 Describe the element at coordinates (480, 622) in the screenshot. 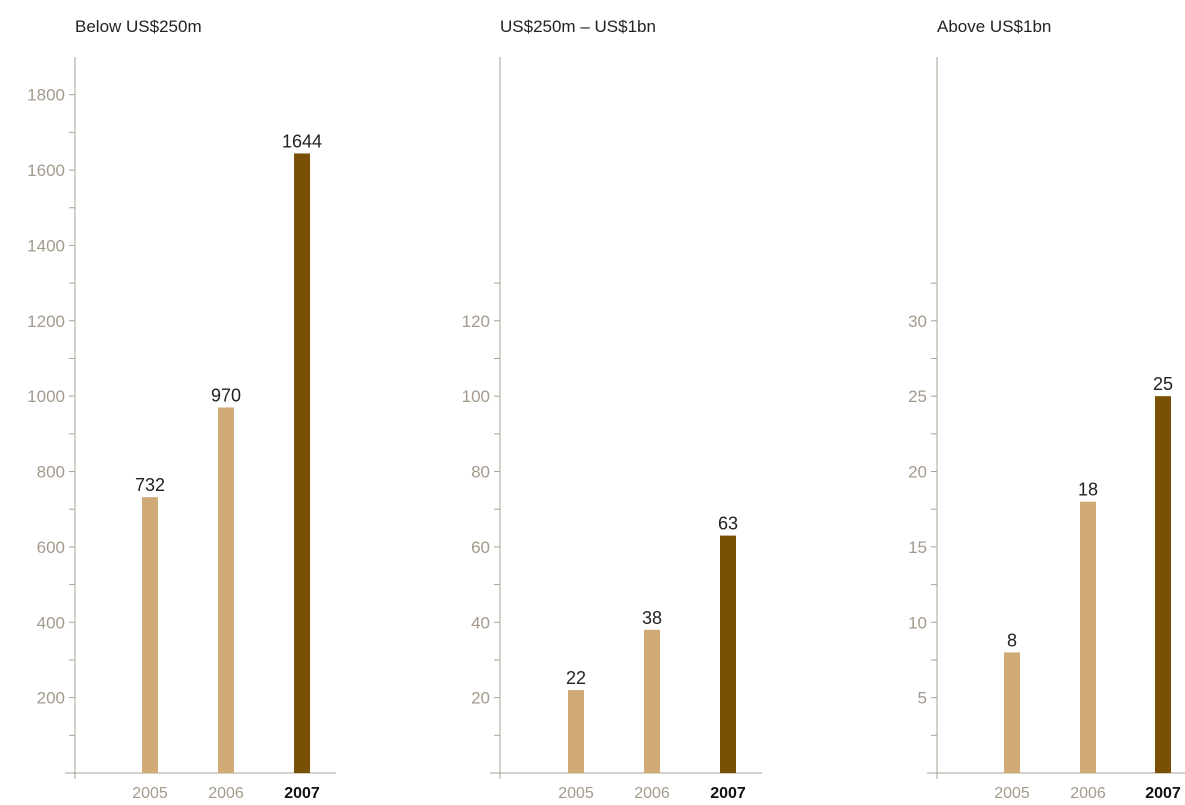

I see `y-tick-label: 40` at that location.